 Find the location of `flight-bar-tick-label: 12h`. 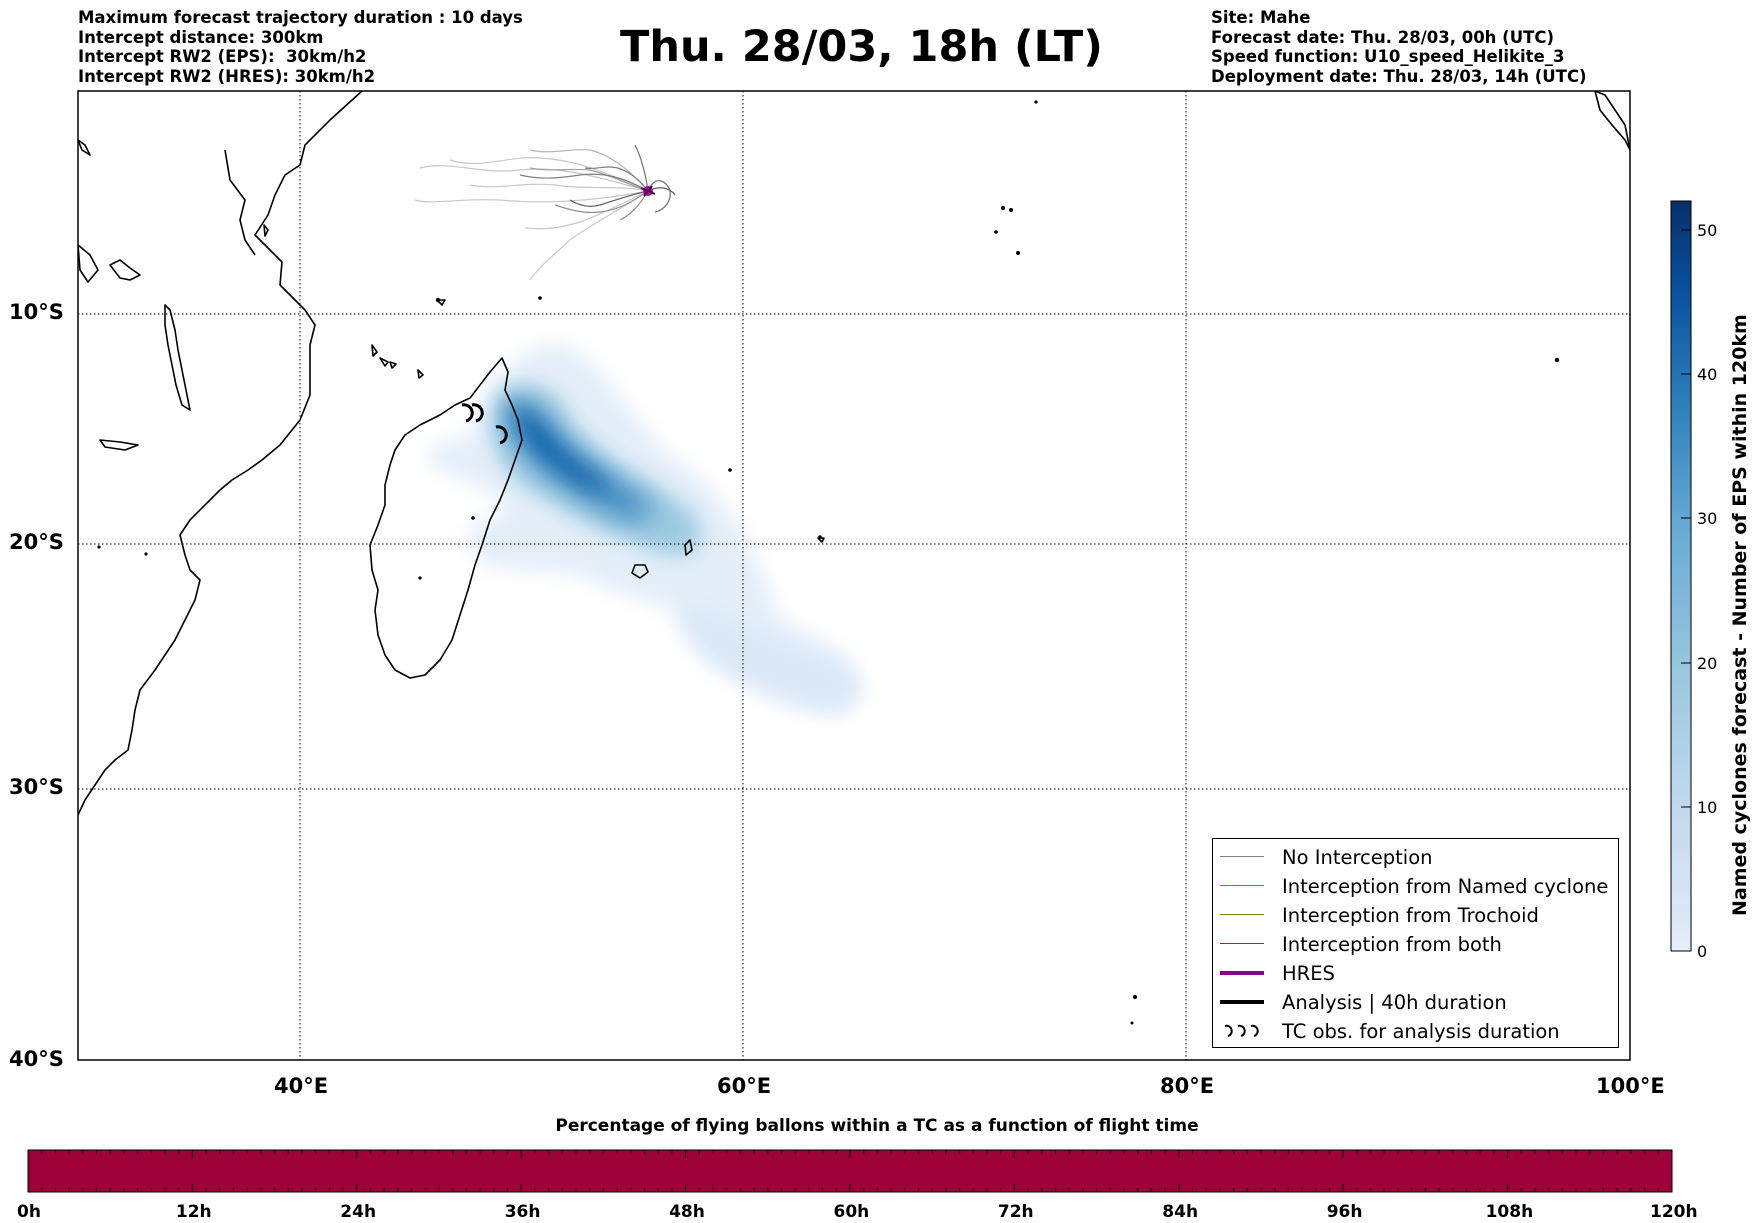

flight-bar-tick-label: 12h is located at coordinates (193, 1212).